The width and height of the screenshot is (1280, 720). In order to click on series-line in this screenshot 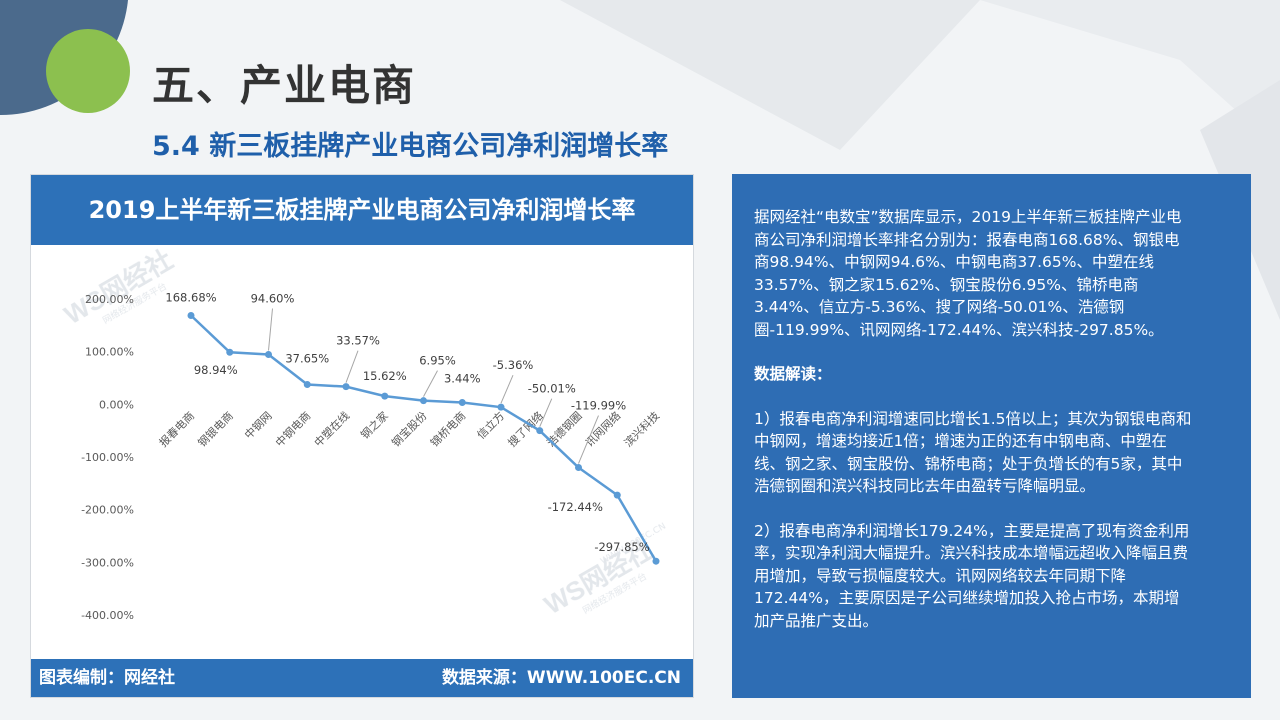, I will do `click(423, 438)`.